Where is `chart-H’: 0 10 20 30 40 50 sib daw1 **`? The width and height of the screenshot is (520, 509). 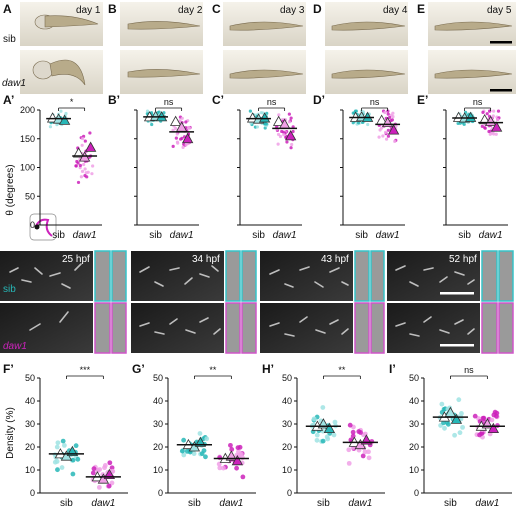 chart-H’: 0 10 20 30 40 50 sib daw1 ** is located at coordinates (333, 437).